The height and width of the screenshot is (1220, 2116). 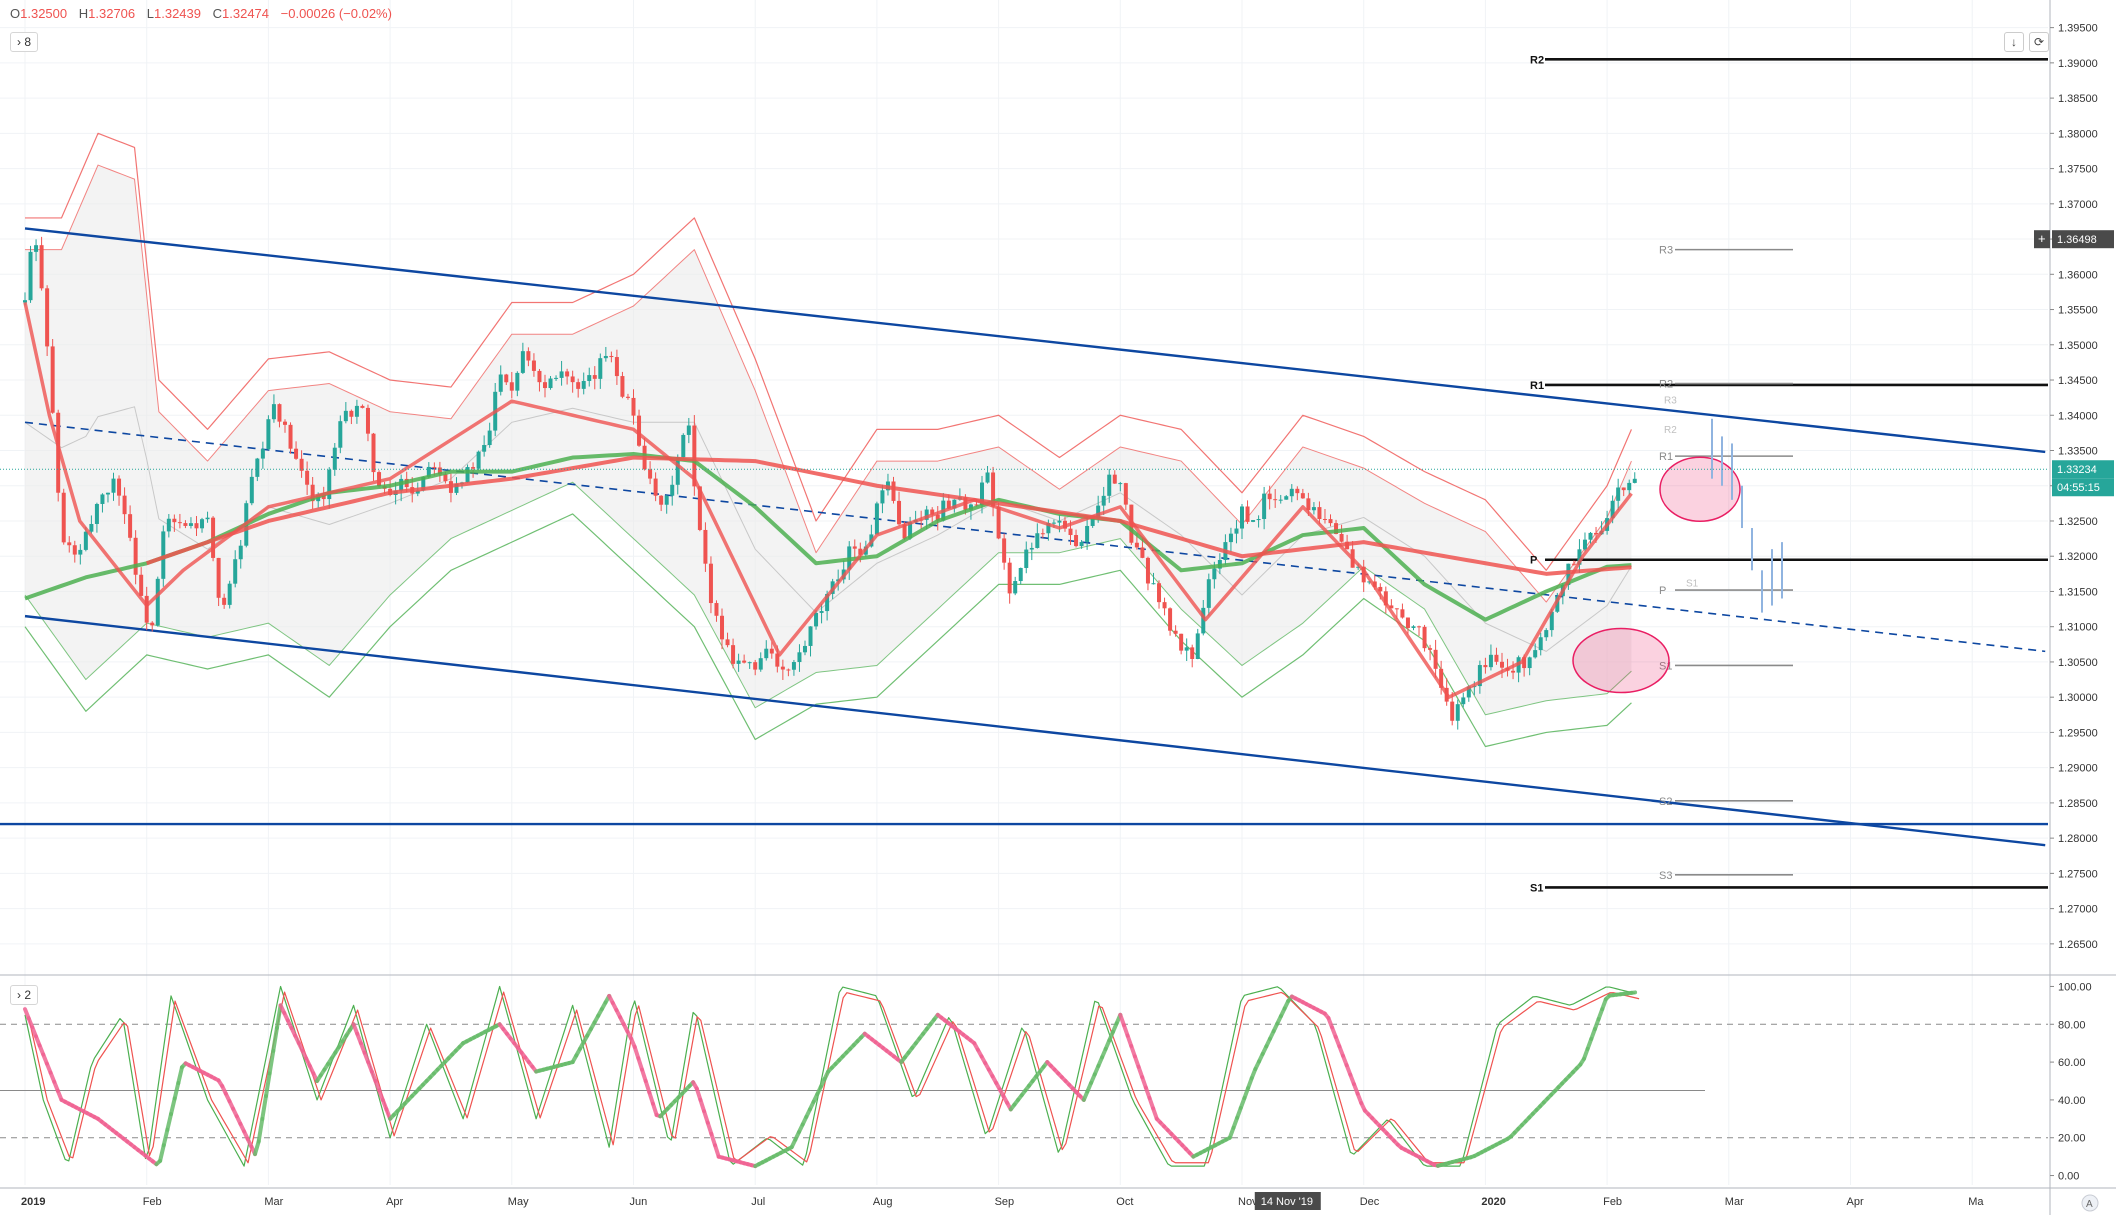 What do you see at coordinates (1670, 430) in the screenshot?
I see `pivot-small-r2-label: R2` at bounding box center [1670, 430].